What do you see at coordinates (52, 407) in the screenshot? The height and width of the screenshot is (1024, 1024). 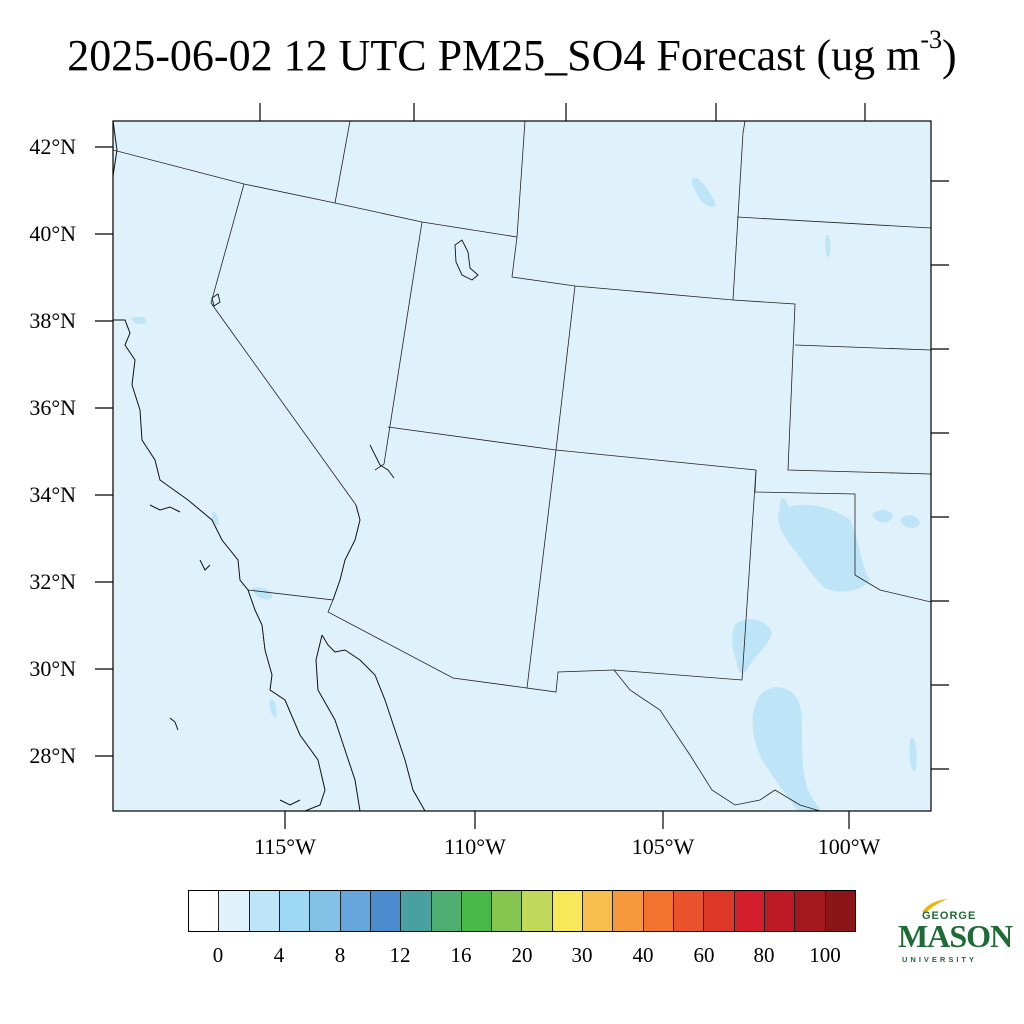 I see `lat-label-36n: 36°N` at bounding box center [52, 407].